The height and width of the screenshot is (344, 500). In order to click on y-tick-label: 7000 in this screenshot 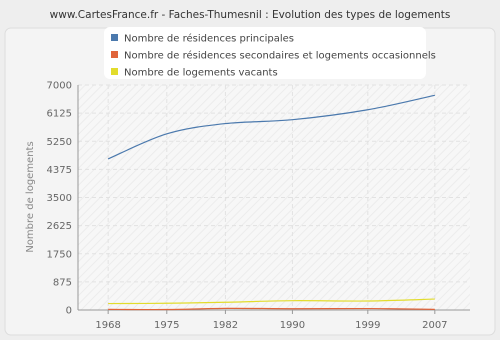, I will do `click(59, 86)`.